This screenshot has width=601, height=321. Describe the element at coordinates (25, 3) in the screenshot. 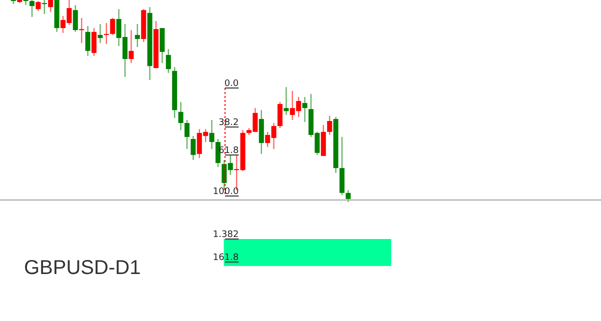

I see `candlestick` at that location.